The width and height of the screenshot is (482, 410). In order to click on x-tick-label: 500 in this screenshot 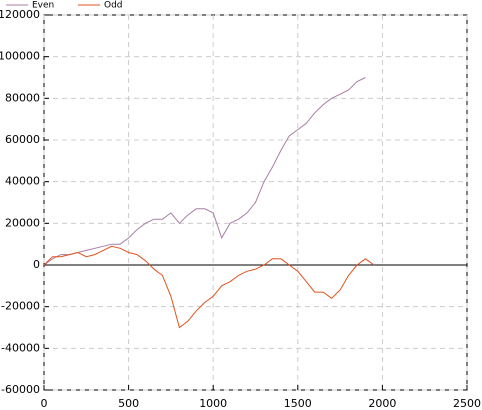, I will do `click(128, 403)`.